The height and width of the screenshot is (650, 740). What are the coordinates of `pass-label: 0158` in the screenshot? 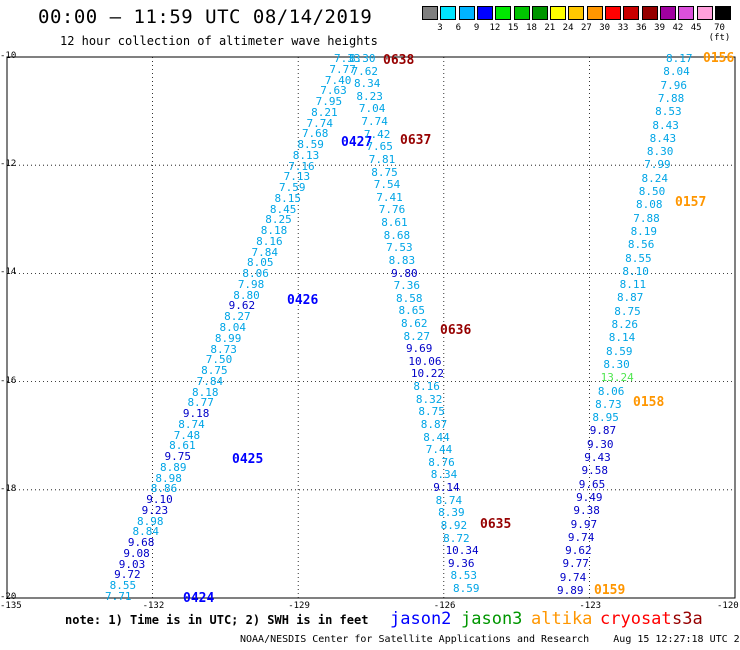 It's located at (649, 402).